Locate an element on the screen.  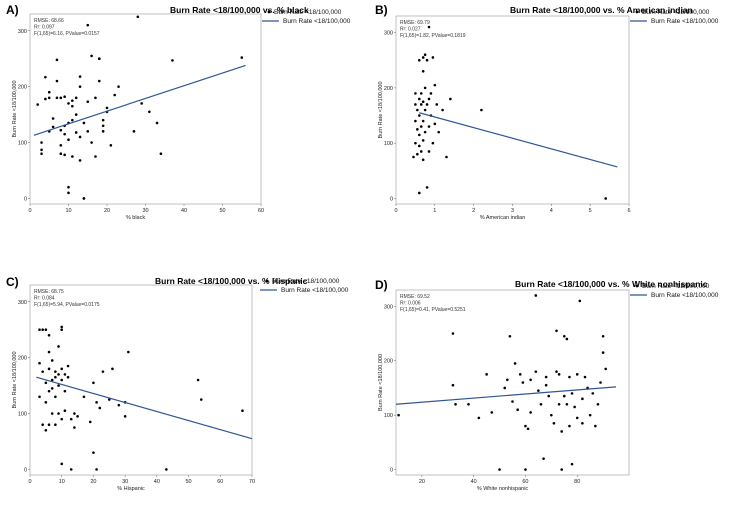
panel-label: A) is located at coordinates (12, 10).